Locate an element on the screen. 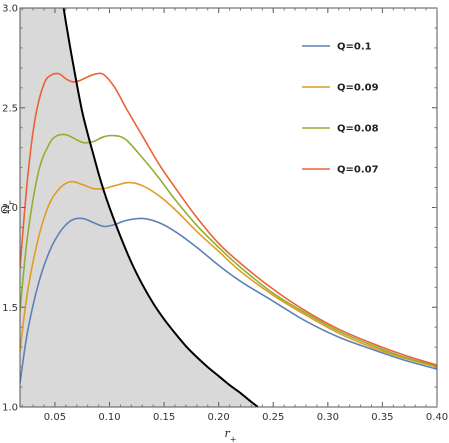  x-tick-label: 0.25 is located at coordinates (273, 417).